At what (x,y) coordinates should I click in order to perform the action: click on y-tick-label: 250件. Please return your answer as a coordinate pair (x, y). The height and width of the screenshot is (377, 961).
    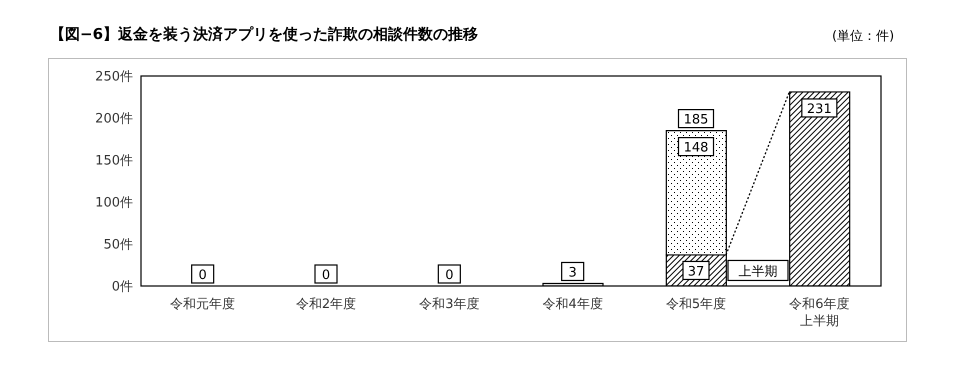
    Looking at the image, I should click on (114, 77).